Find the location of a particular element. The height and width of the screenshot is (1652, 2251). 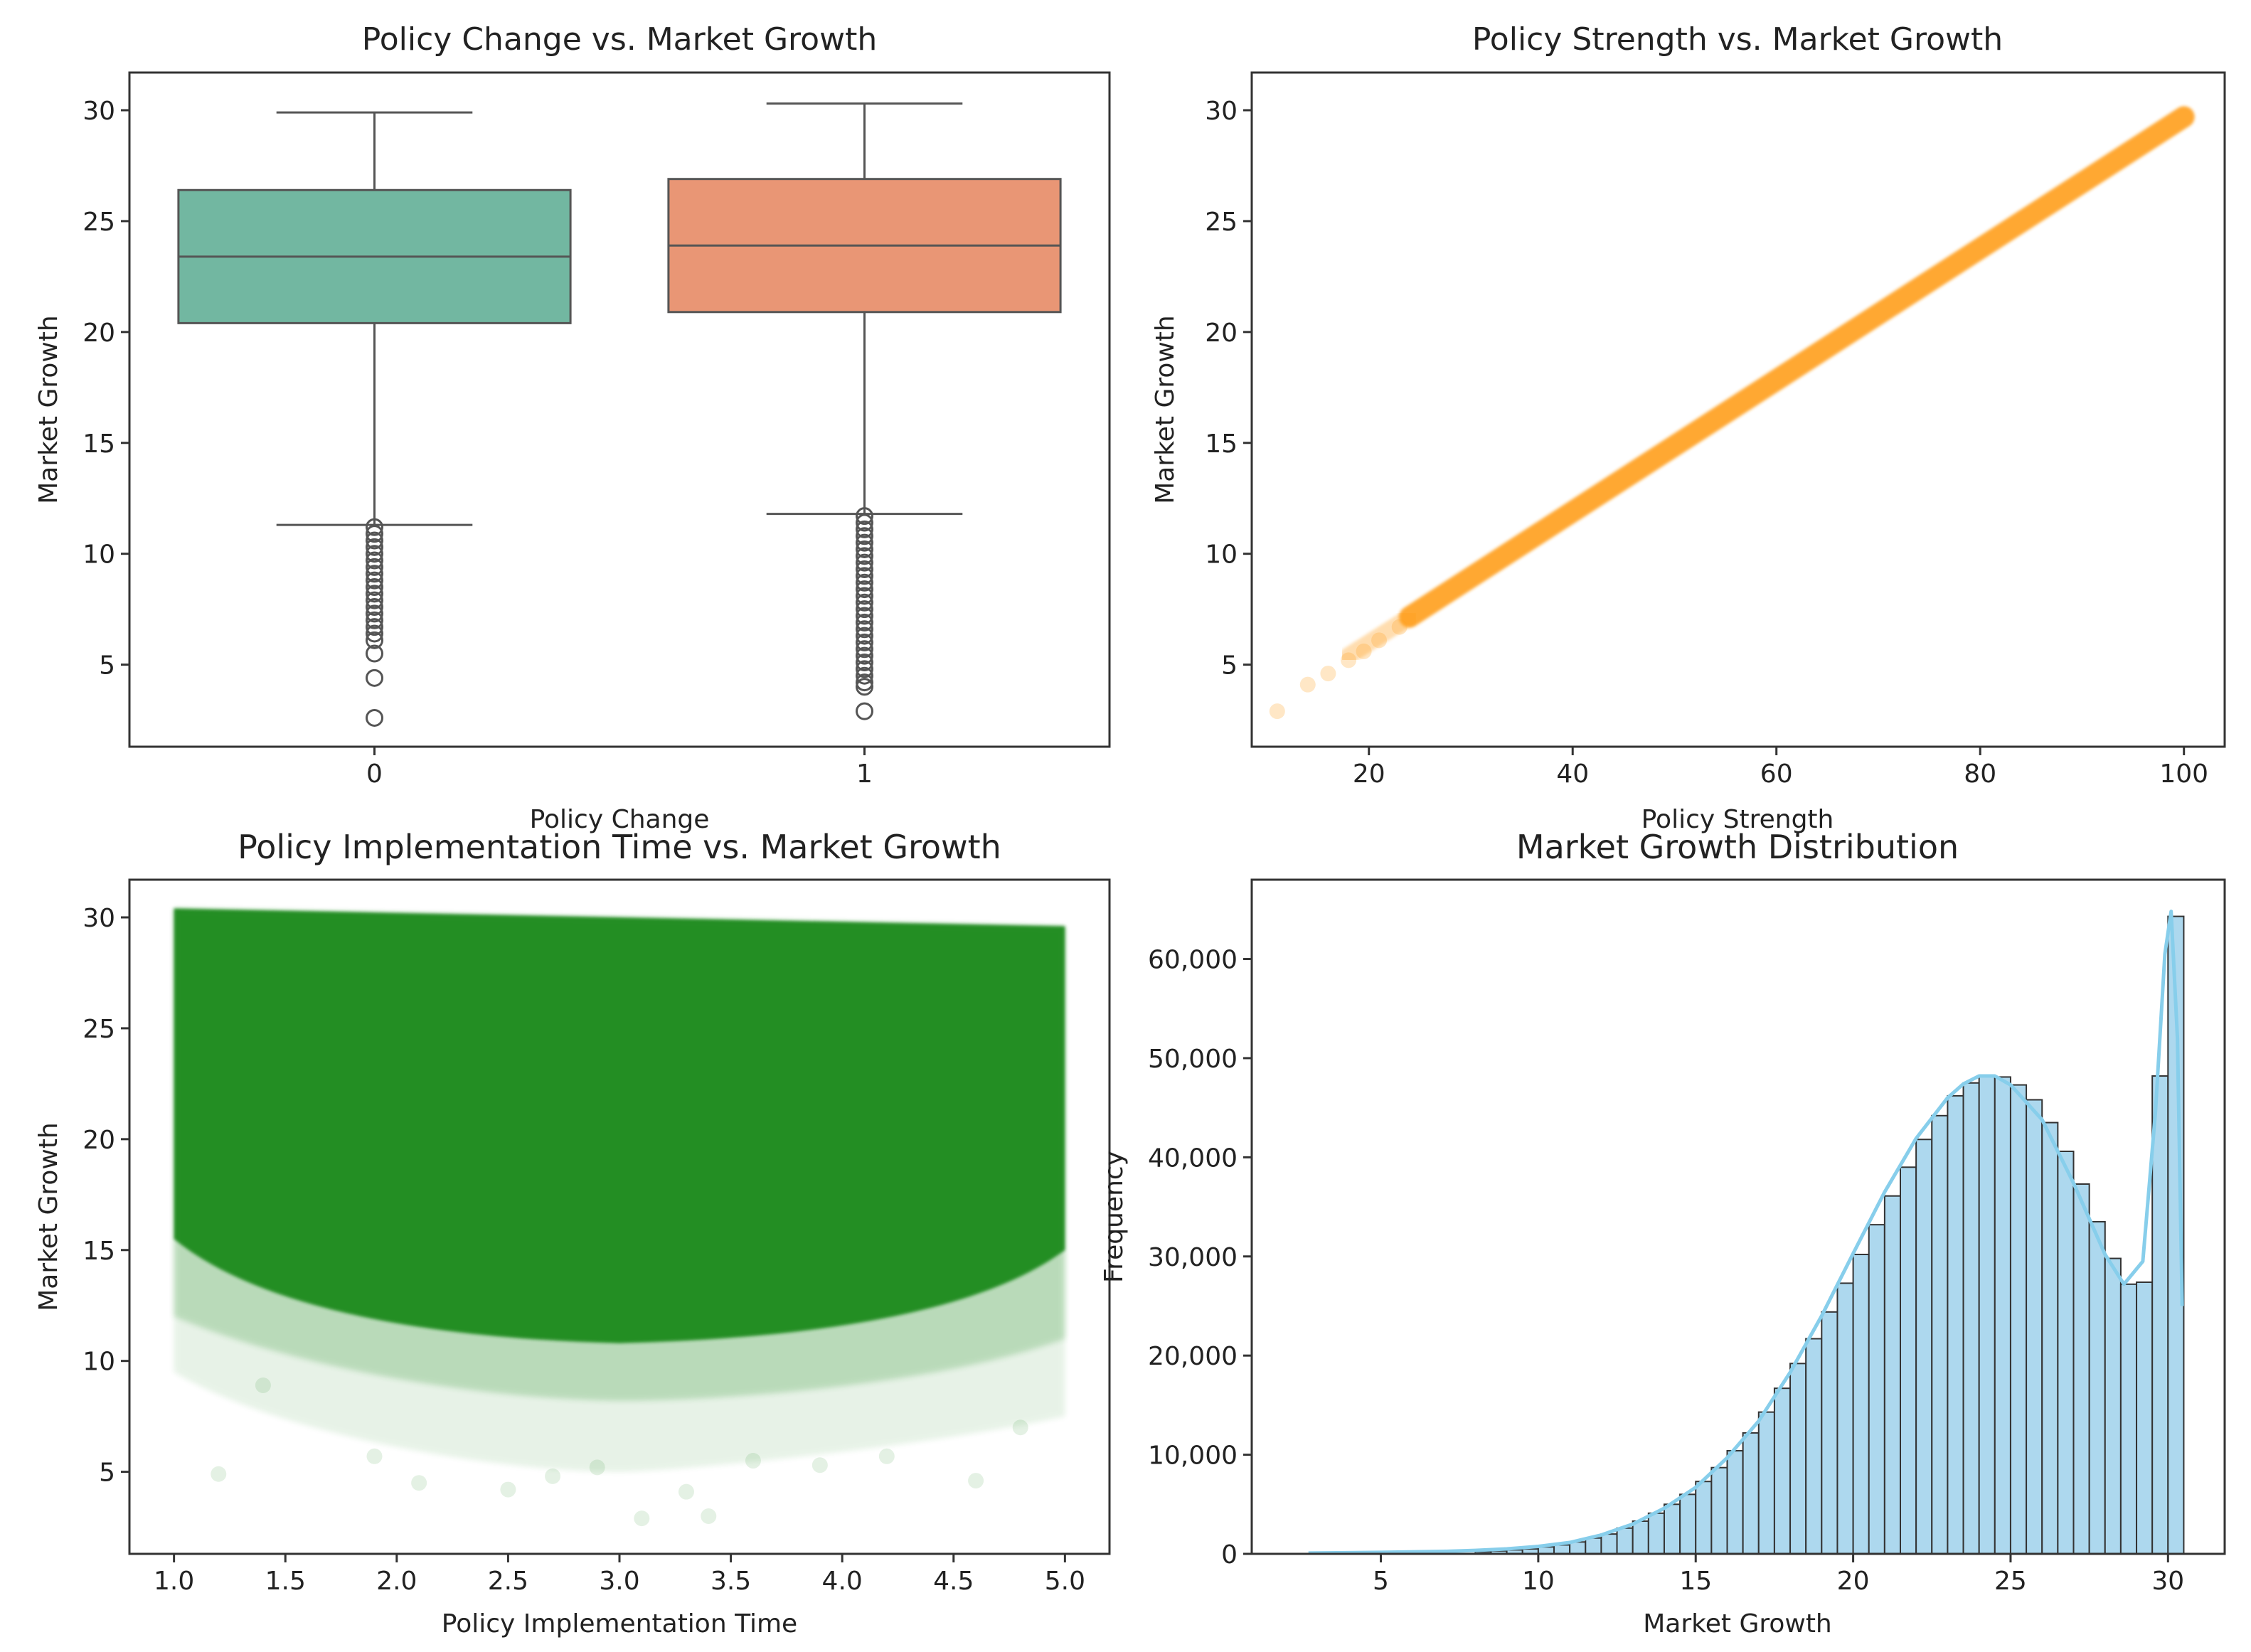

y-tick-label: 10 is located at coordinates (99, 1362).